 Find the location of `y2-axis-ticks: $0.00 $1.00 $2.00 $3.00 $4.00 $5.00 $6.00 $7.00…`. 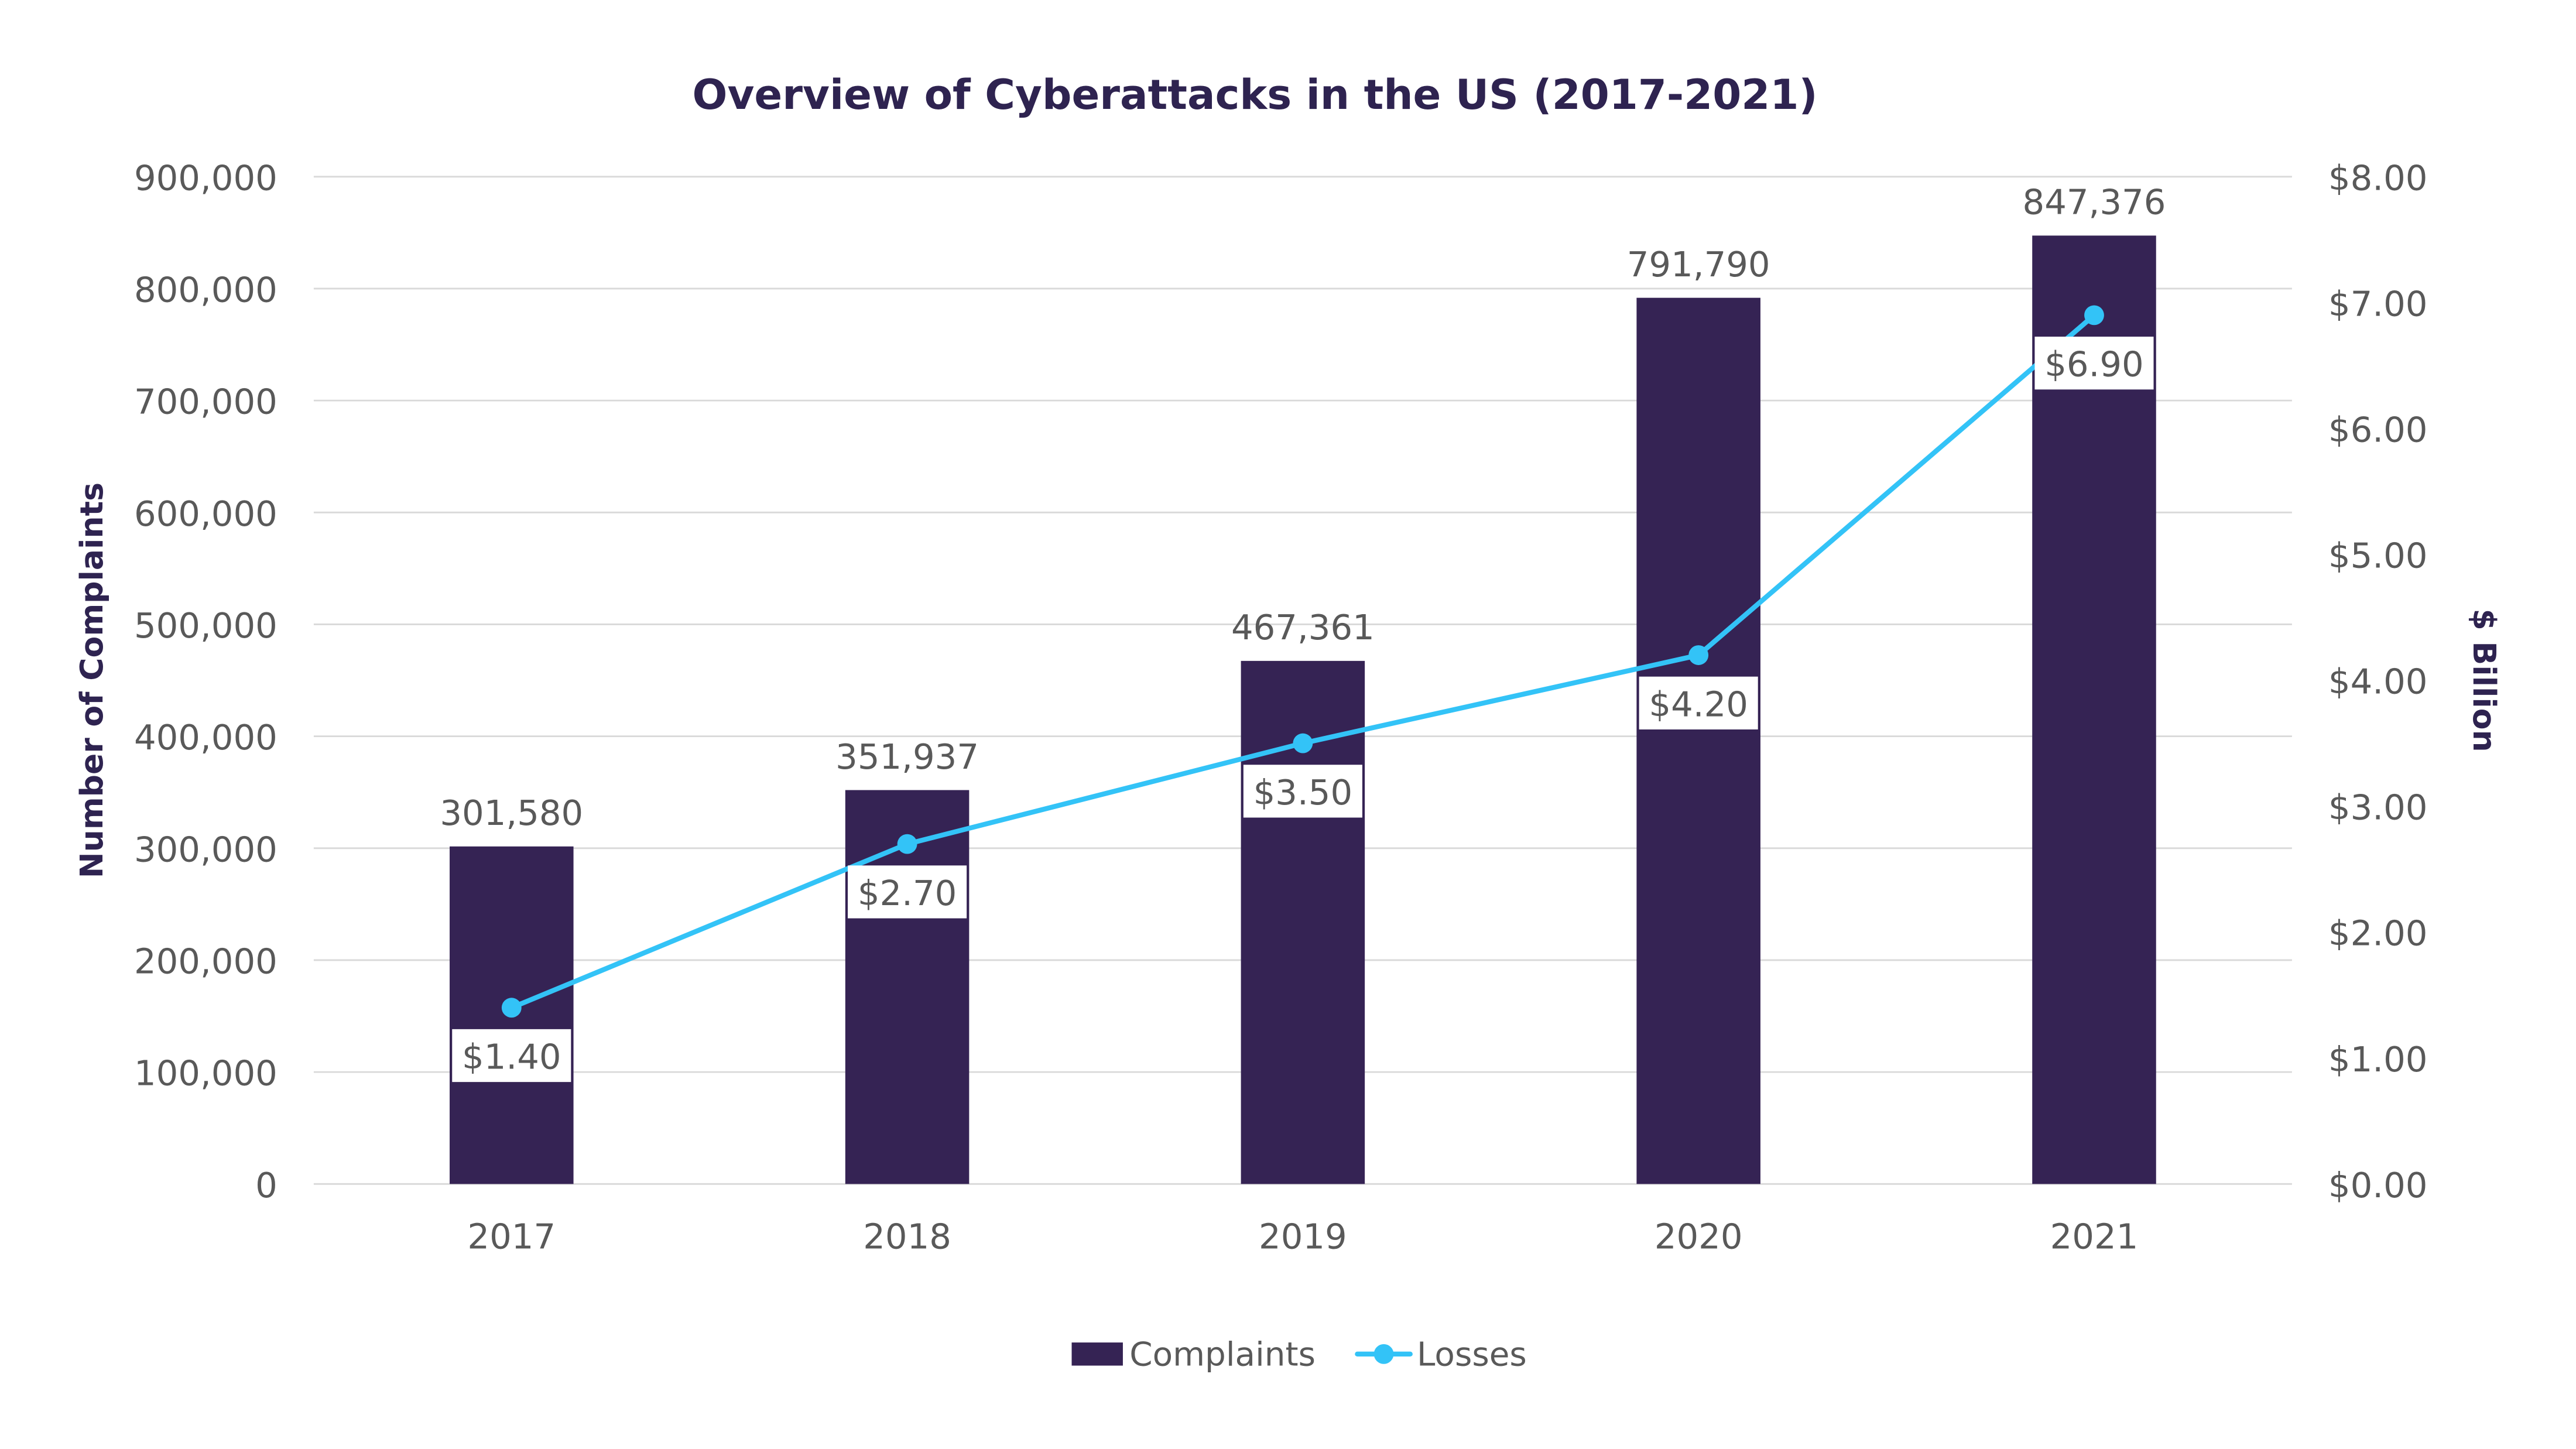

y2-axis-ticks: $0.00 $1.00 $2.00 $3.00 $4.00 $5.00 $6.00 $7.00… is located at coordinates (2378, 681).